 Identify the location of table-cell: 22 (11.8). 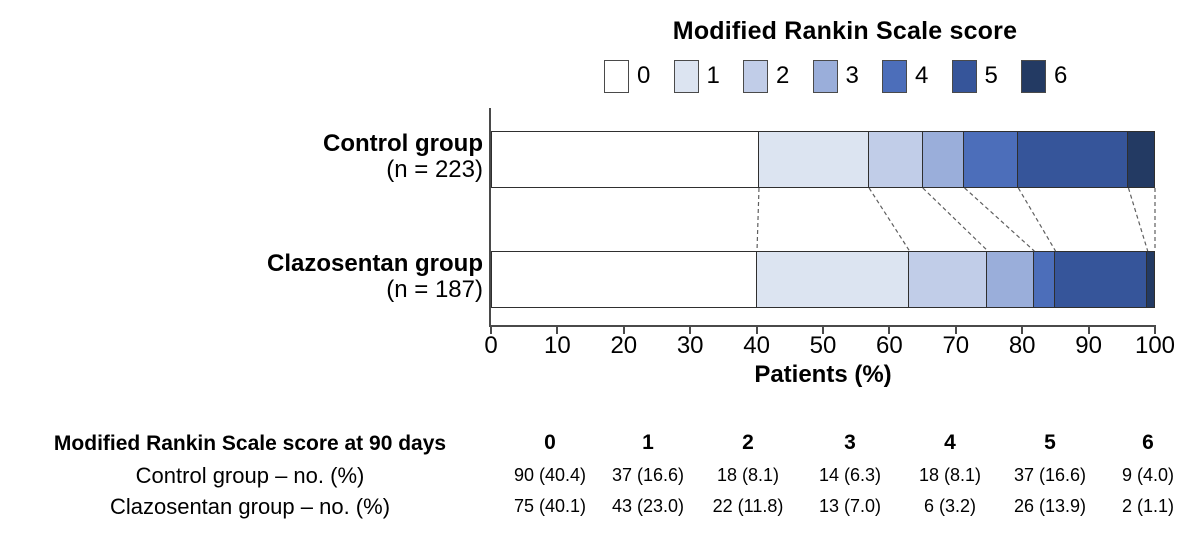
(748, 506).